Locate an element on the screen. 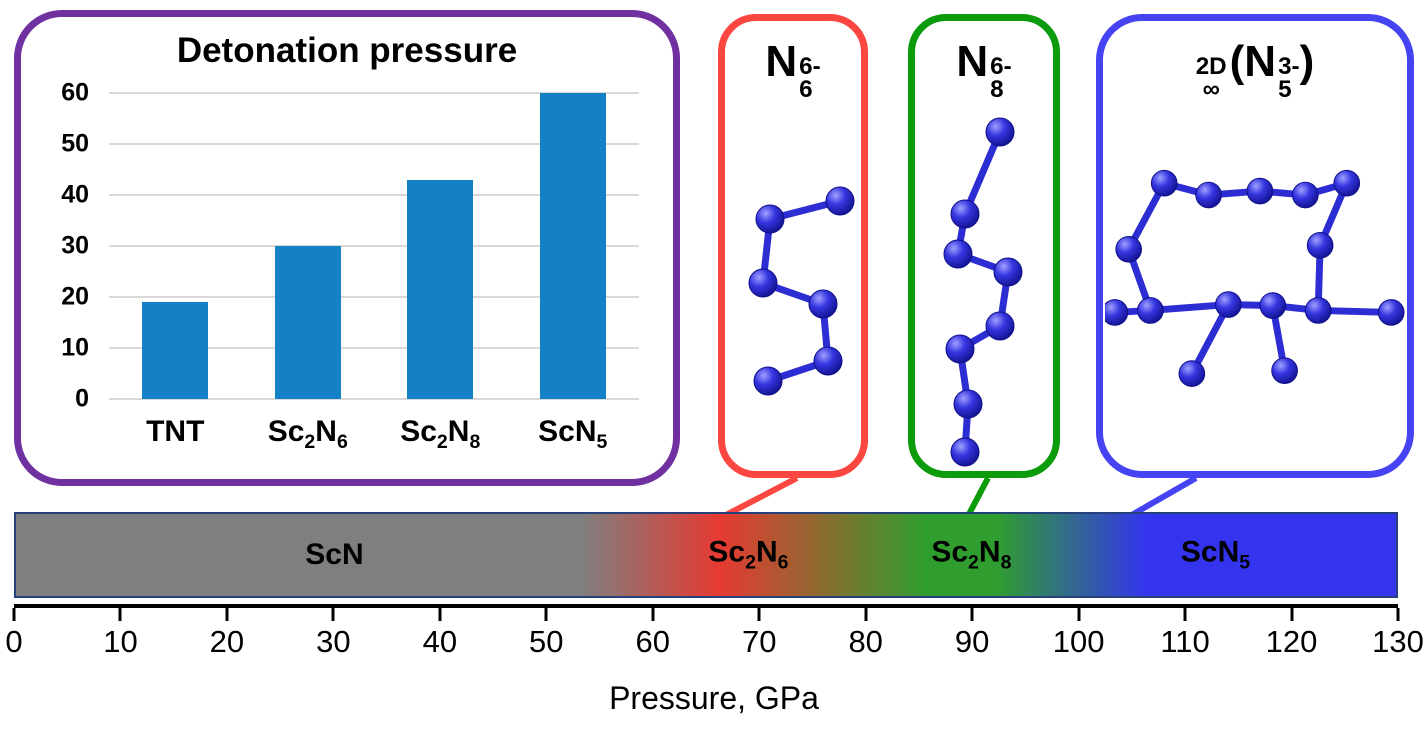 The image size is (1428, 729). pressure-gradient-bar: ScN Sc2N6 Sc2N8 ScN5 is located at coordinates (706, 555).